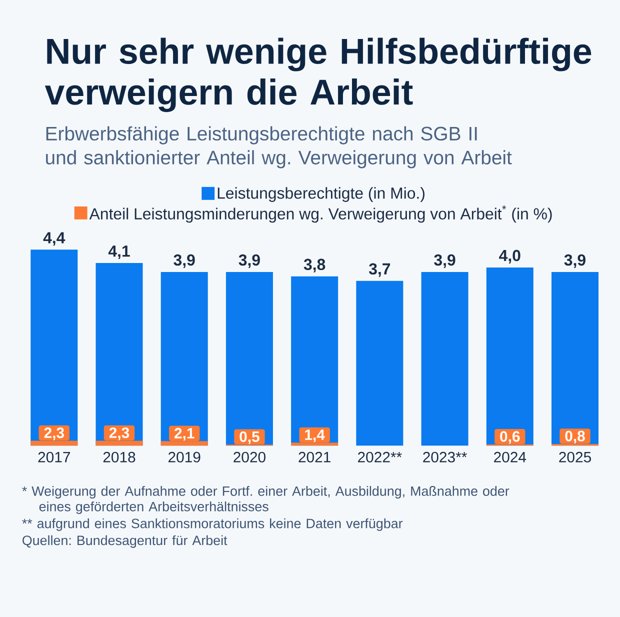 Image resolution: width=620 pixels, height=617 pixels. What do you see at coordinates (279, 147) in the screenshot?
I see `chart-subtitle: Erbwerbsfähige Leistungsberechtigte nach SGB II und sanktionierter Anteil wg. Verweigerung von Arbeit` at bounding box center [279, 147].